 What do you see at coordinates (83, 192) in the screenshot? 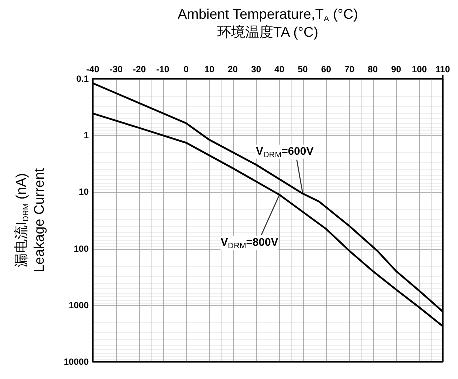
I see `y-tick-label: 10` at bounding box center [83, 192].